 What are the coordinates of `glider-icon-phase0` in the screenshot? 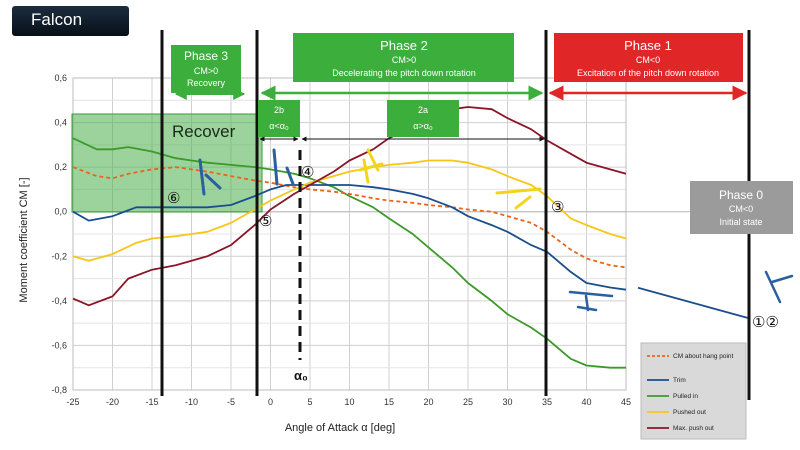 It's located at (779, 287).